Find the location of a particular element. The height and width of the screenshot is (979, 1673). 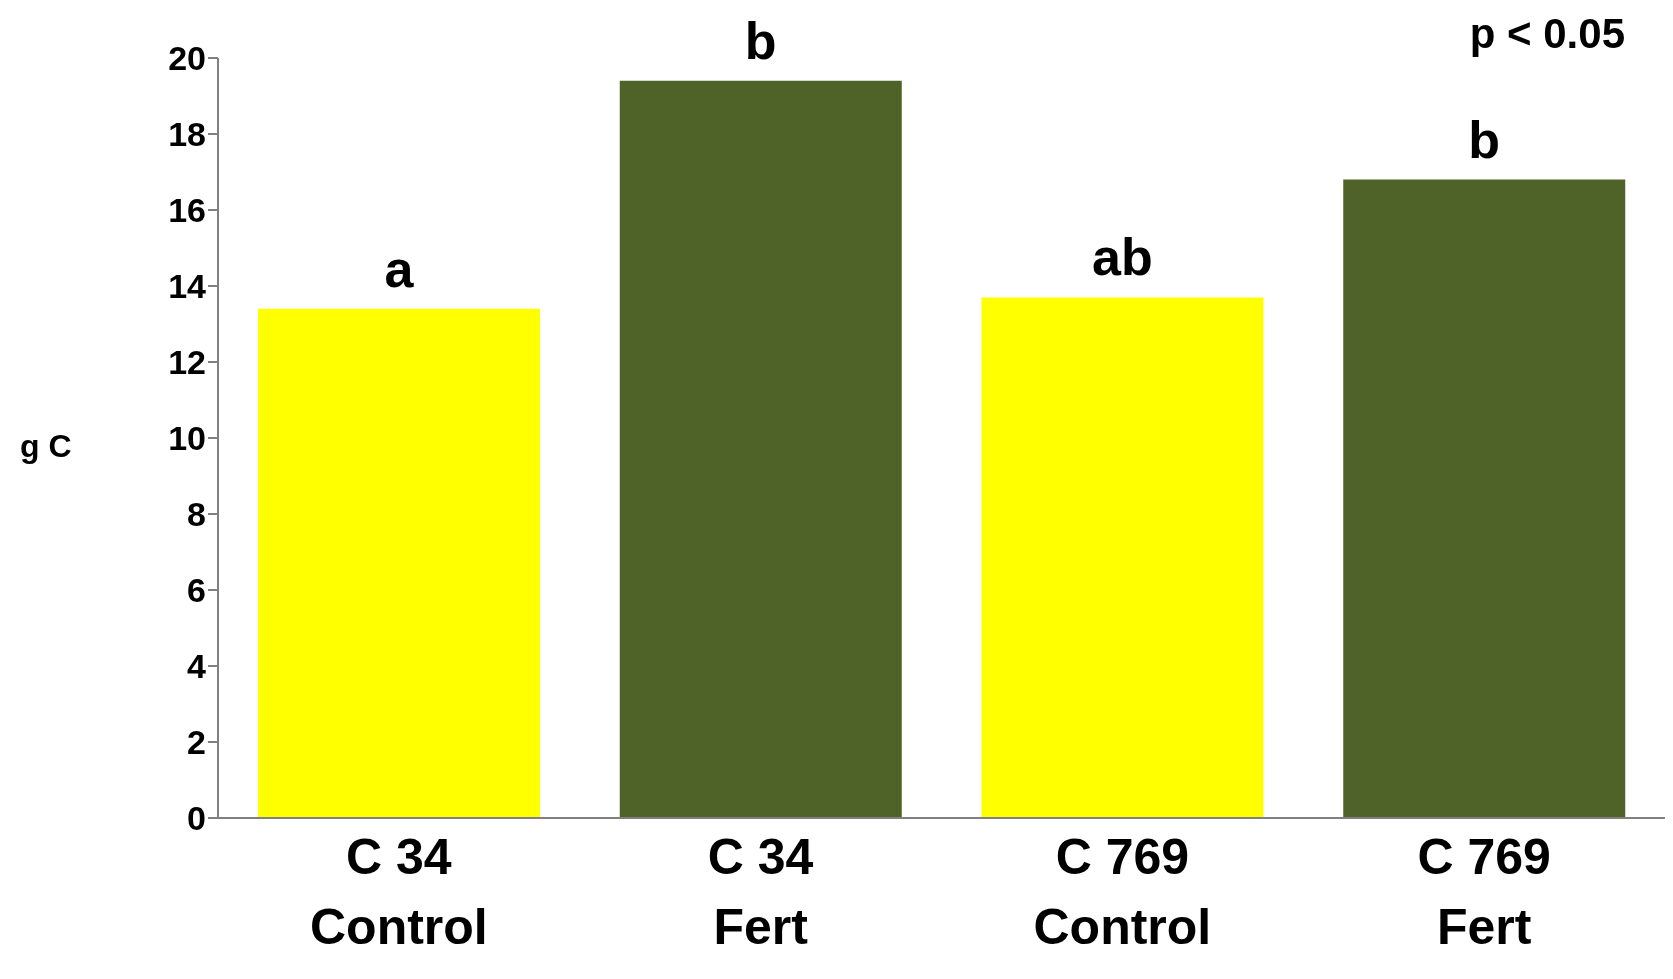

x-tick-label: C 34 Fert is located at coordinates (760, 892).